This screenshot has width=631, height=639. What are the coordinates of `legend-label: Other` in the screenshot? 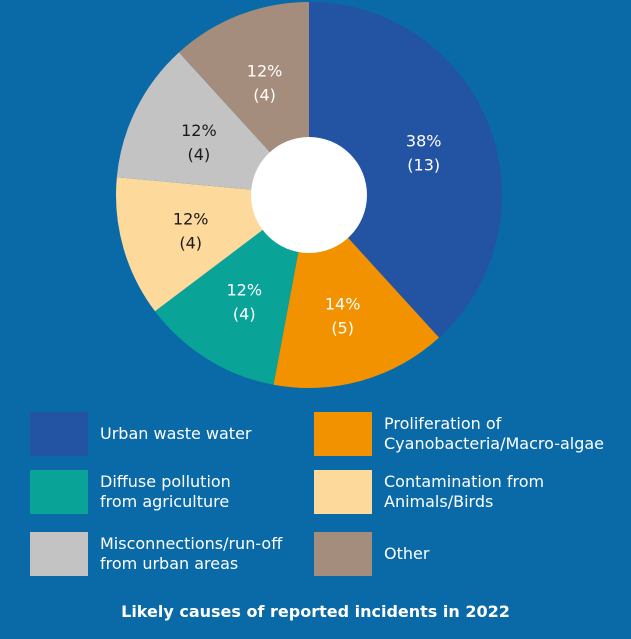 It's located at (407, 553).